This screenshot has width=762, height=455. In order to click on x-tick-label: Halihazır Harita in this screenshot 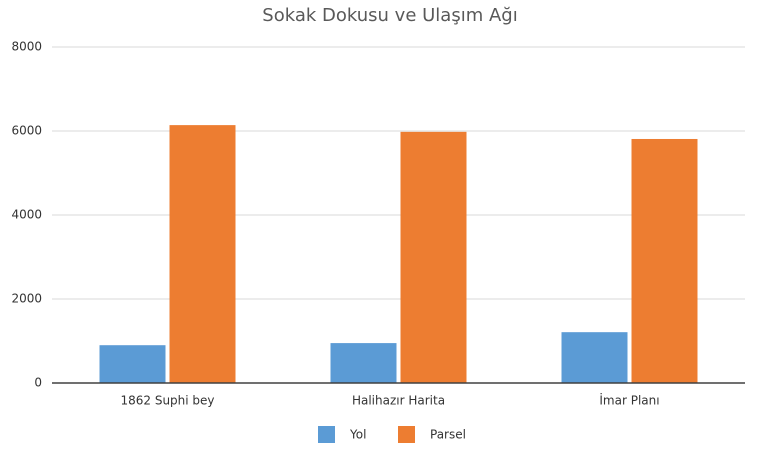, I will do `click(398, 401)`.